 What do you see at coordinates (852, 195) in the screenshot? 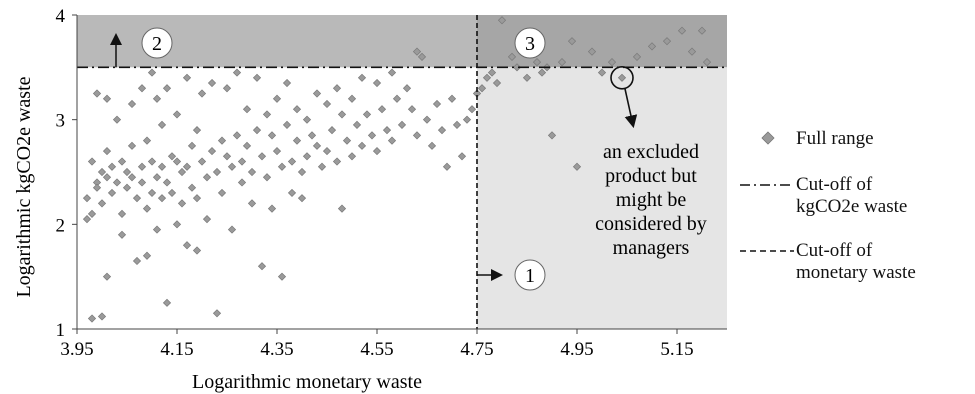
I see `legend-label-kgco2e-cutoff: Cut-off of kgCO2e waste` at bounding box center [852, 195].